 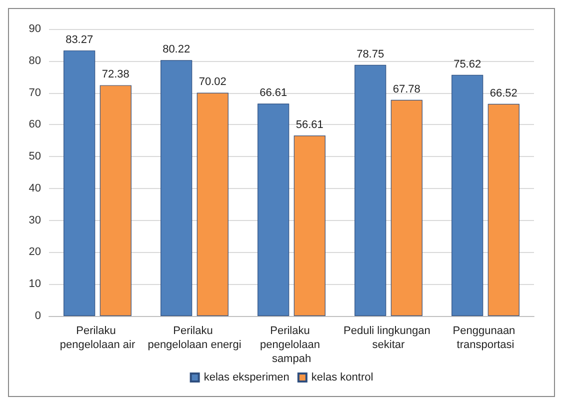 What do you see at coordinates (34, 92) in the screenshot?
I see `y-tick-label: 70` at bounding box center [34, 92].